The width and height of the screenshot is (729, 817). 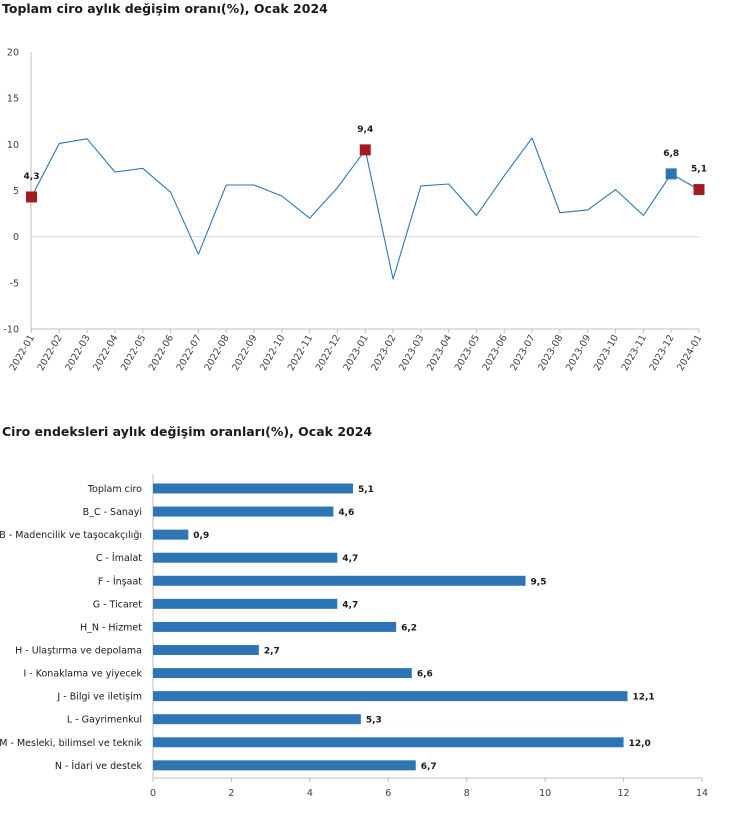 I want to click on y-tick-label: 5, so click(x=16, y=191).